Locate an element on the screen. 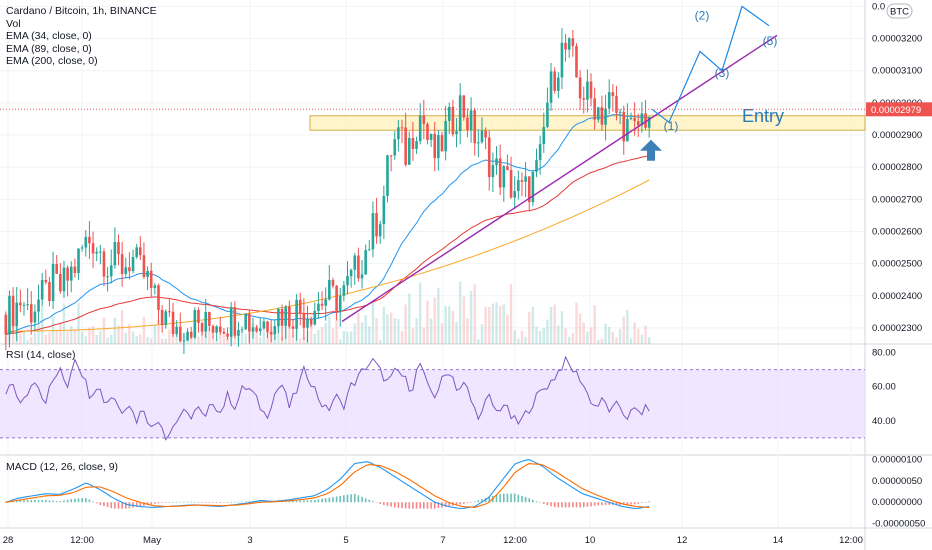 Image resolution: width=932 pixels, height=550 pixels. x-tick-label: 5 is located at coordinates (345, 540).